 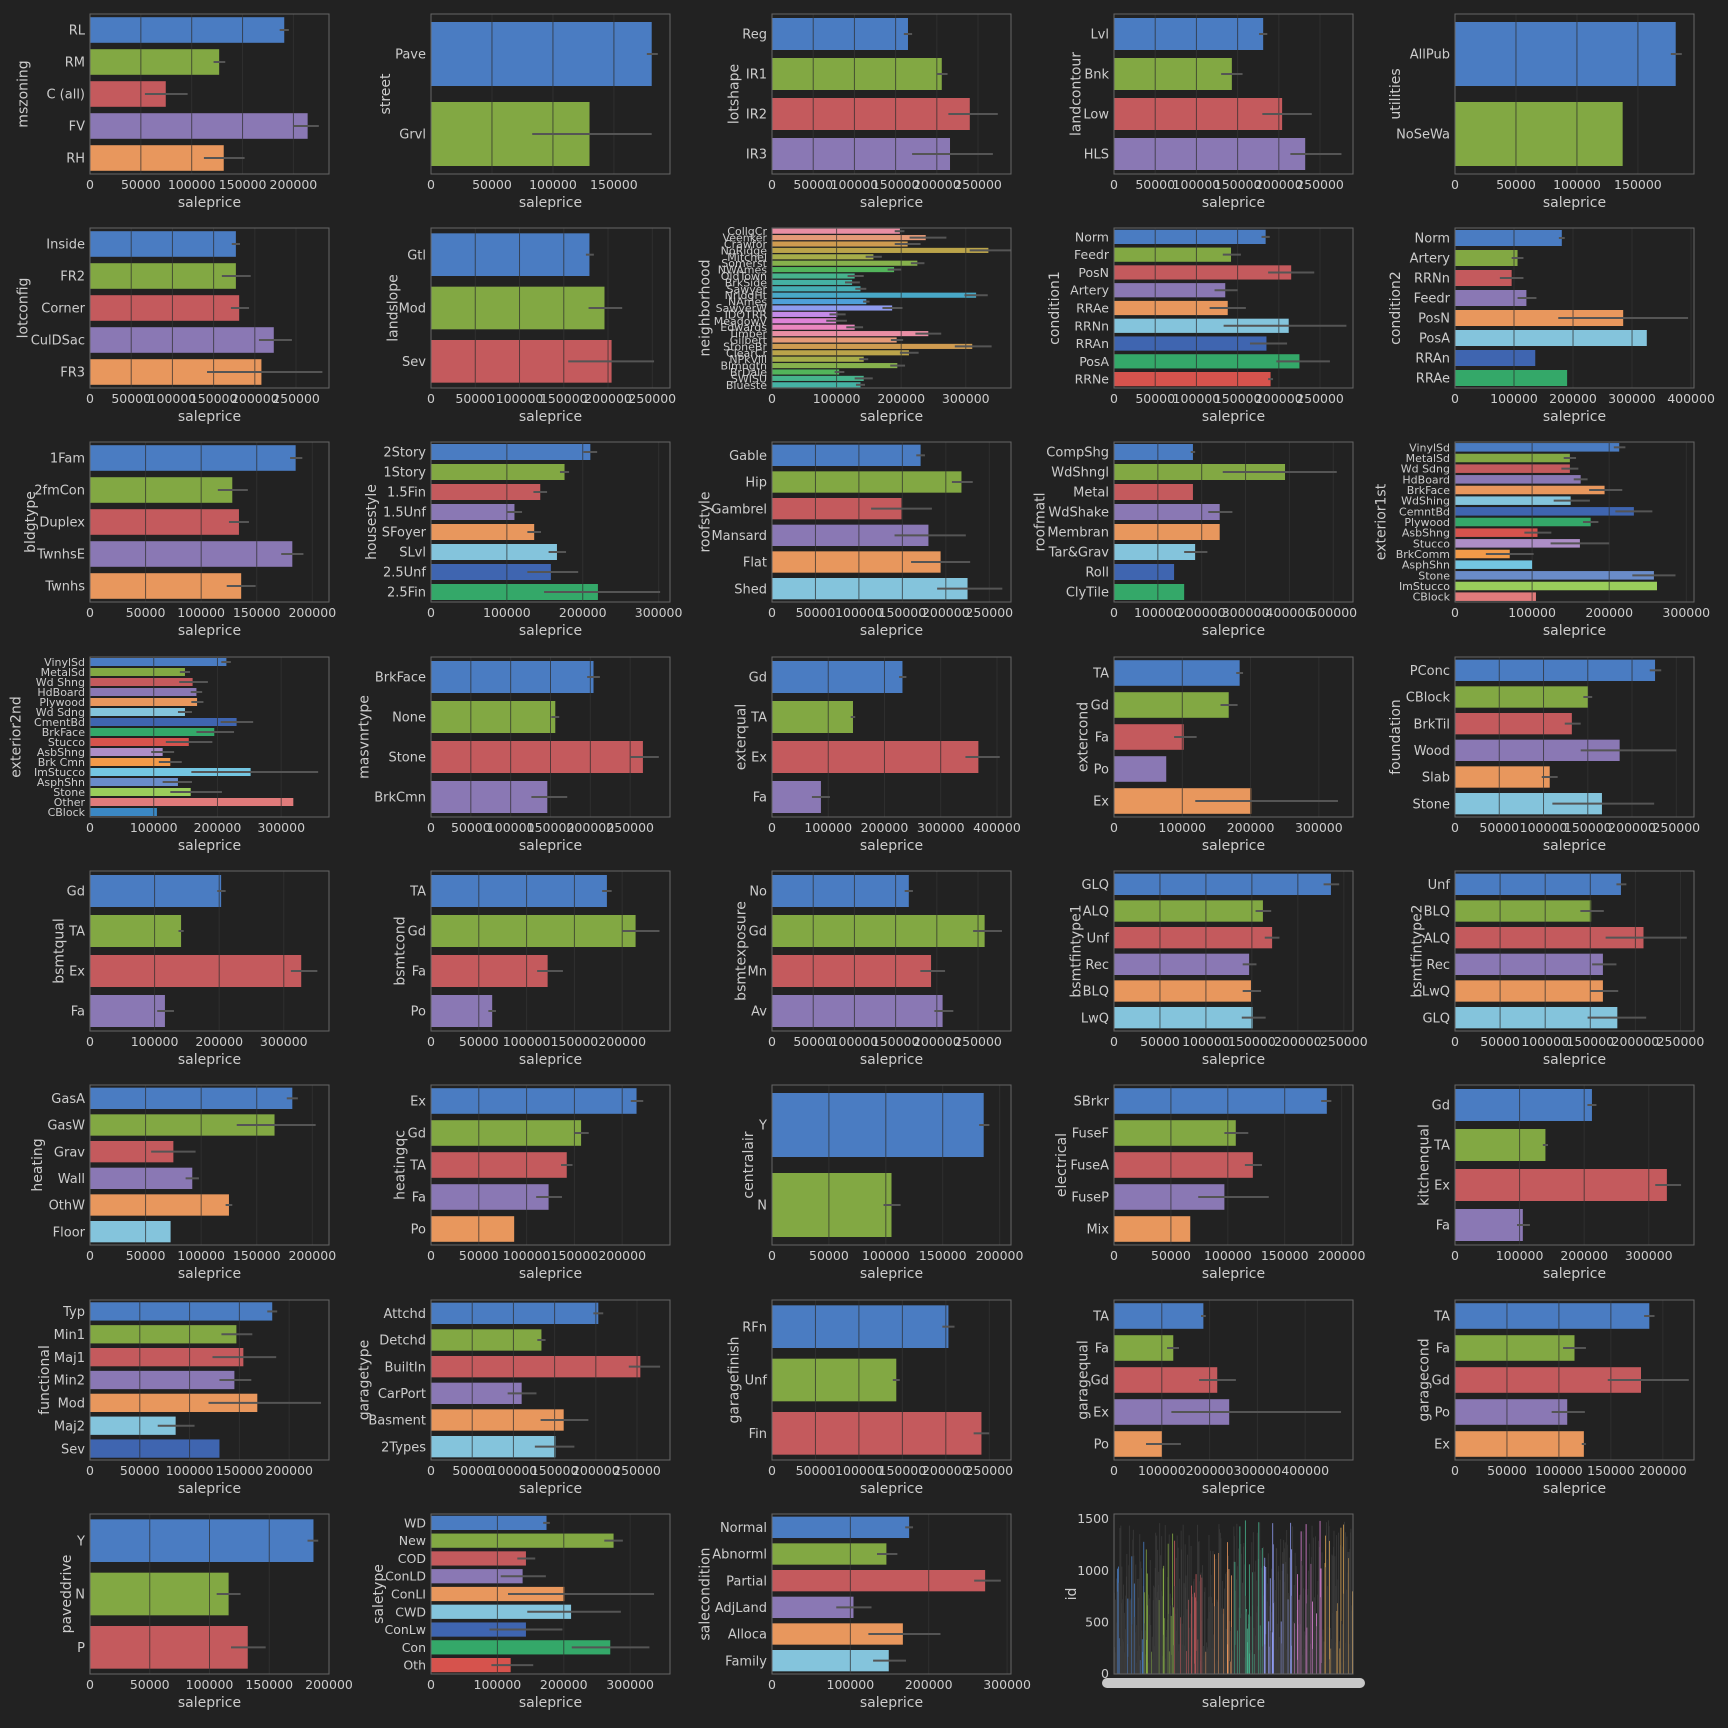 What do you see at coordinates (1434, 339) in the screenshot?
I see `tick-label: PosA` at bounding box center [1434, 339].